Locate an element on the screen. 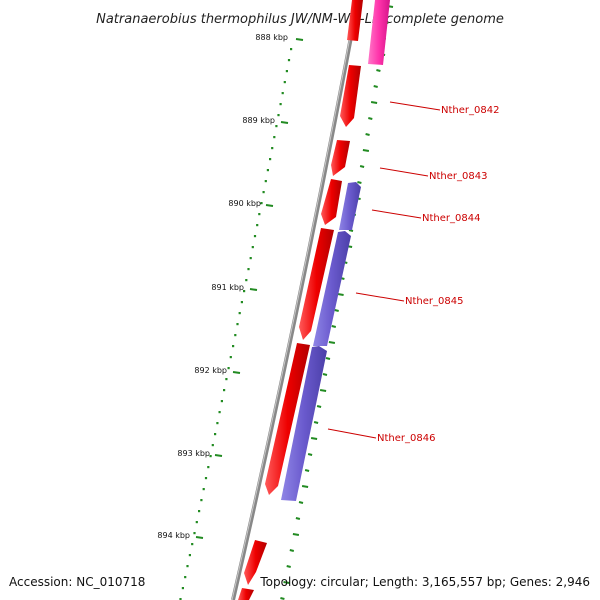 The image size is (600, 600). gene-label: Nther_0845 is located at coordinates (434, 301).